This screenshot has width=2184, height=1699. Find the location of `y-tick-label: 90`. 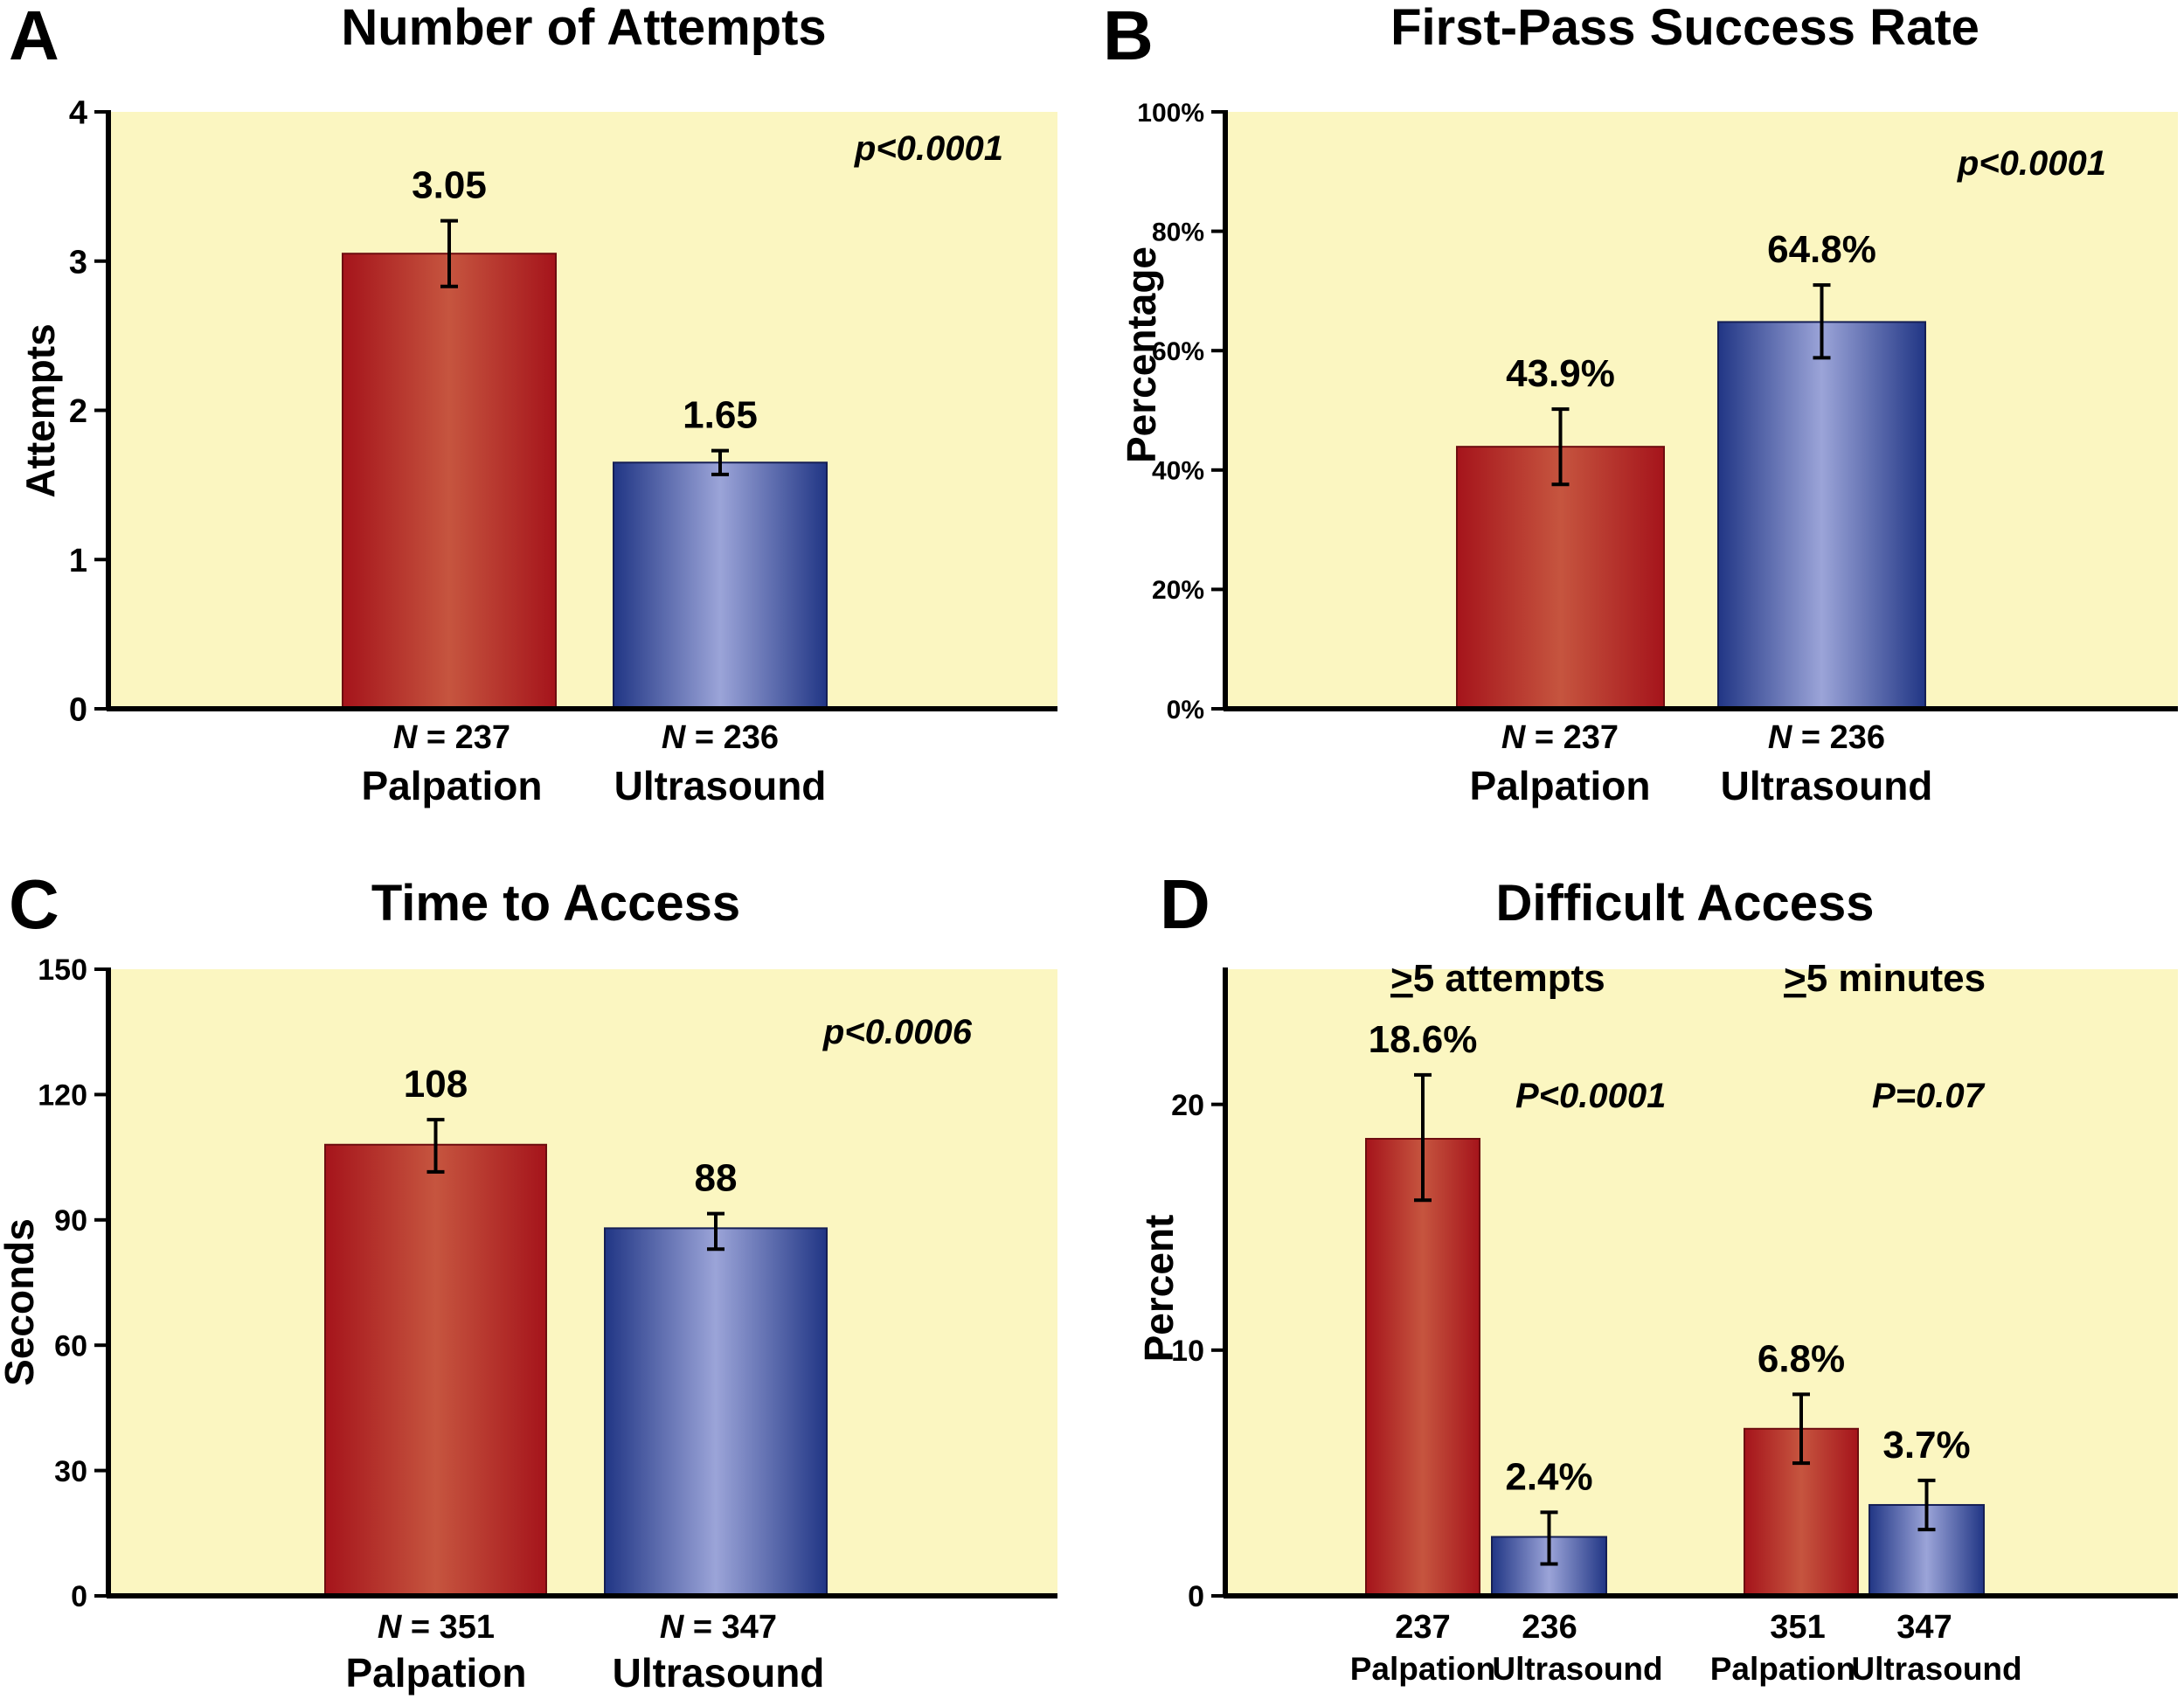

y-tick-label: 90 is located at coordinates (70, 1221).